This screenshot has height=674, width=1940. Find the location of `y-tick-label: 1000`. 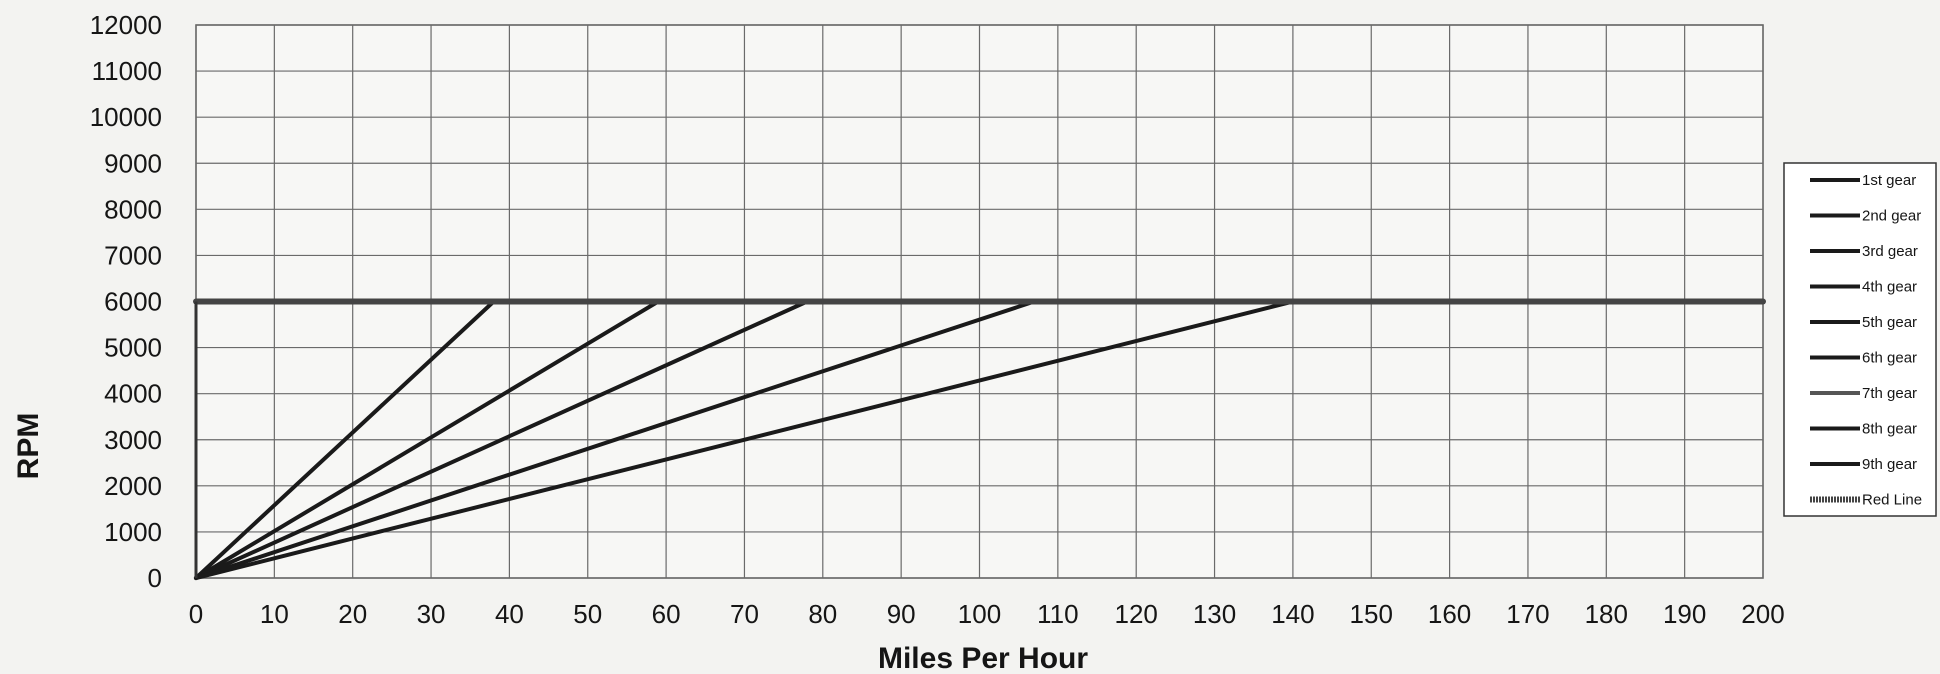

y-tick-label: 1000 is located at coordinates (133, 532).